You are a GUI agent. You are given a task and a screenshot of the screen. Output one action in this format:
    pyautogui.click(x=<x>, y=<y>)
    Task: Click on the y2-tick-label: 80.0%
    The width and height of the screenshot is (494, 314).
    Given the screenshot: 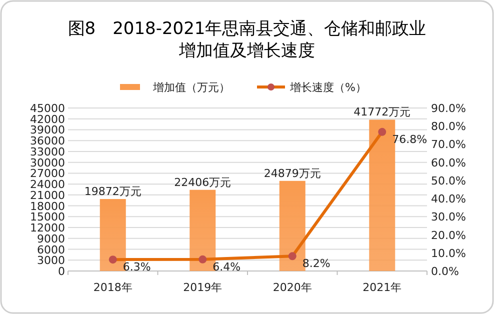 What is the action you would take?
    pyautogui.click(x=448, y=127)
    